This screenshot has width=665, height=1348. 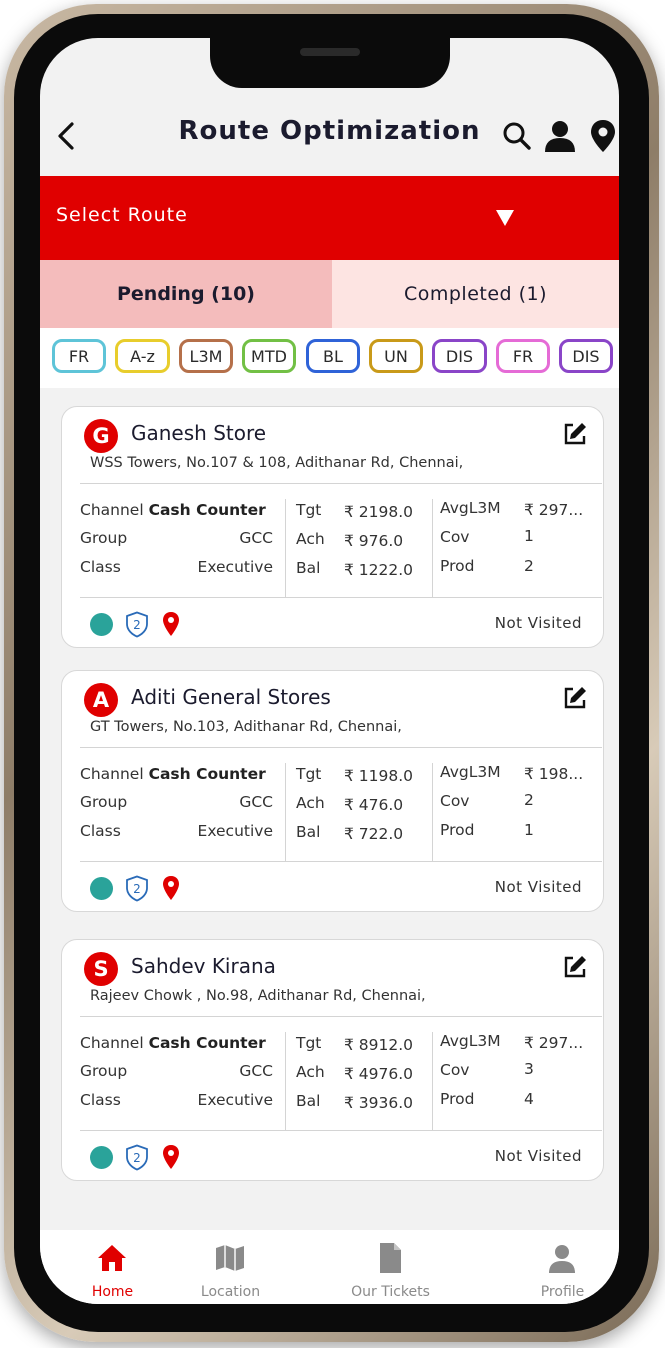 What do you see at coordinates (269, 356) in the screenshot?
I see `filter-chip-mtd: MTD` at bounding box center [269, 356].